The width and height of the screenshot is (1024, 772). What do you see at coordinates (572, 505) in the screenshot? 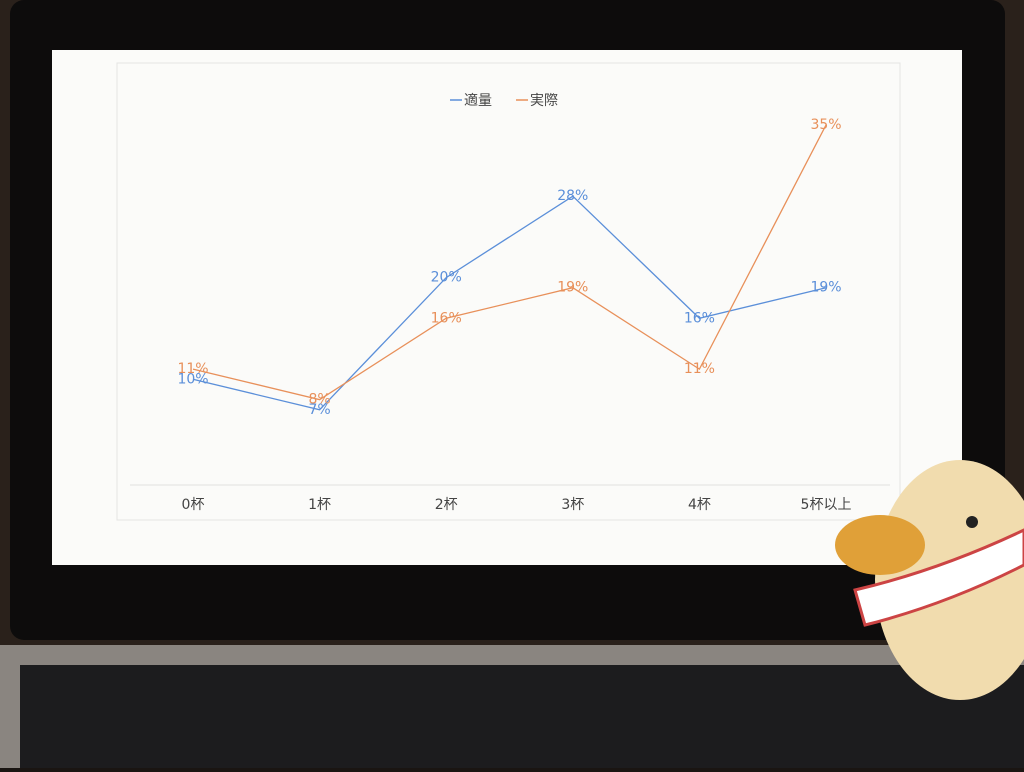
I see `x-tick-label: 3杯` at bounding box center [572, 505].